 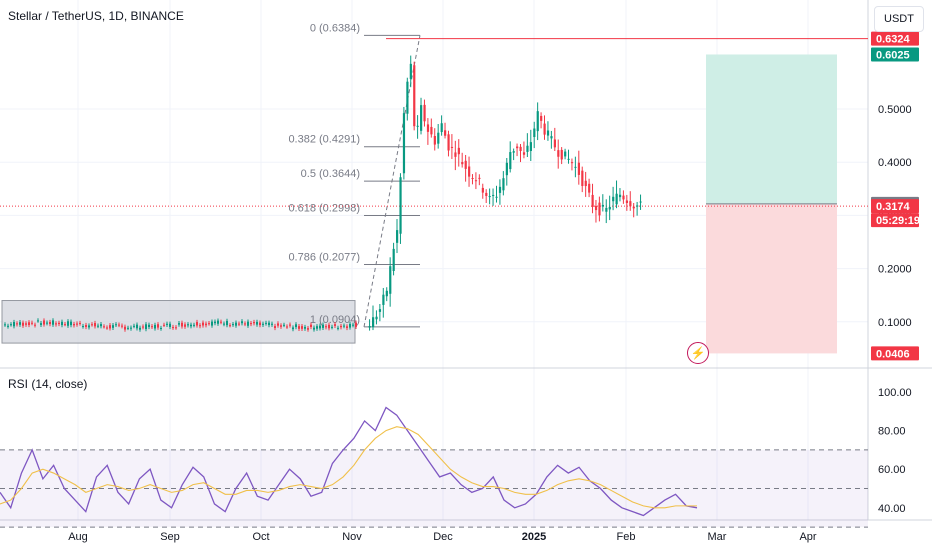 What do you see at coordinates (260, 537) in the screenshot?
I see `time-axis-tick: Oct` at bounding box center [260, 537].